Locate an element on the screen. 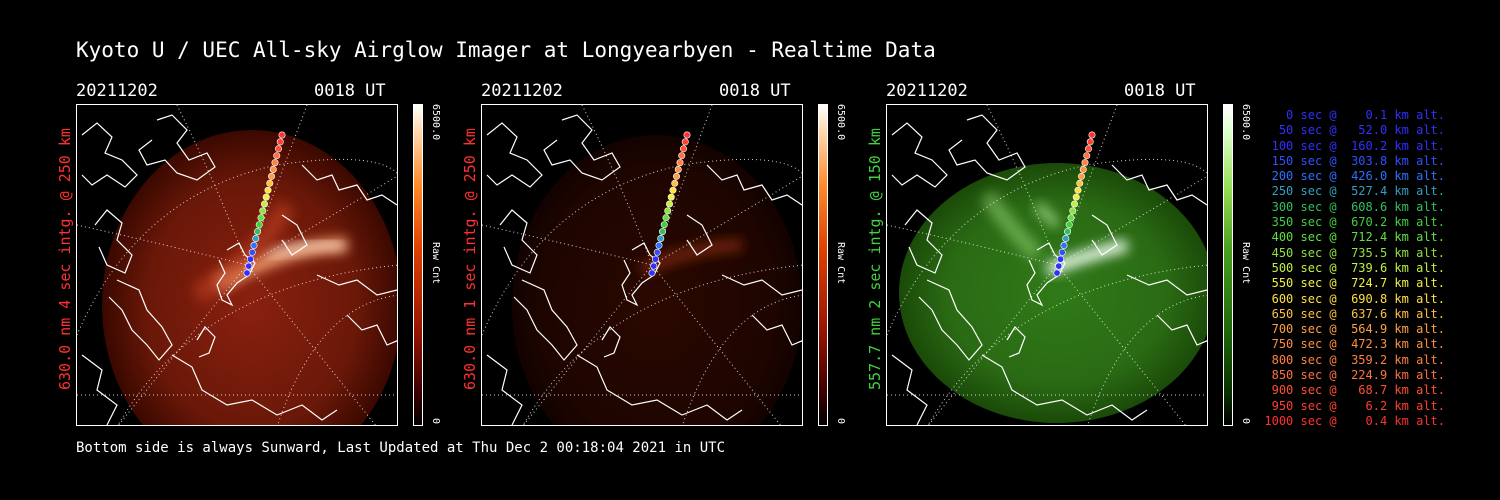 This screenshot has width=1500, height=500. panel-1-colorbar-label: Raw Cnt is located at coordinates (435, 263).